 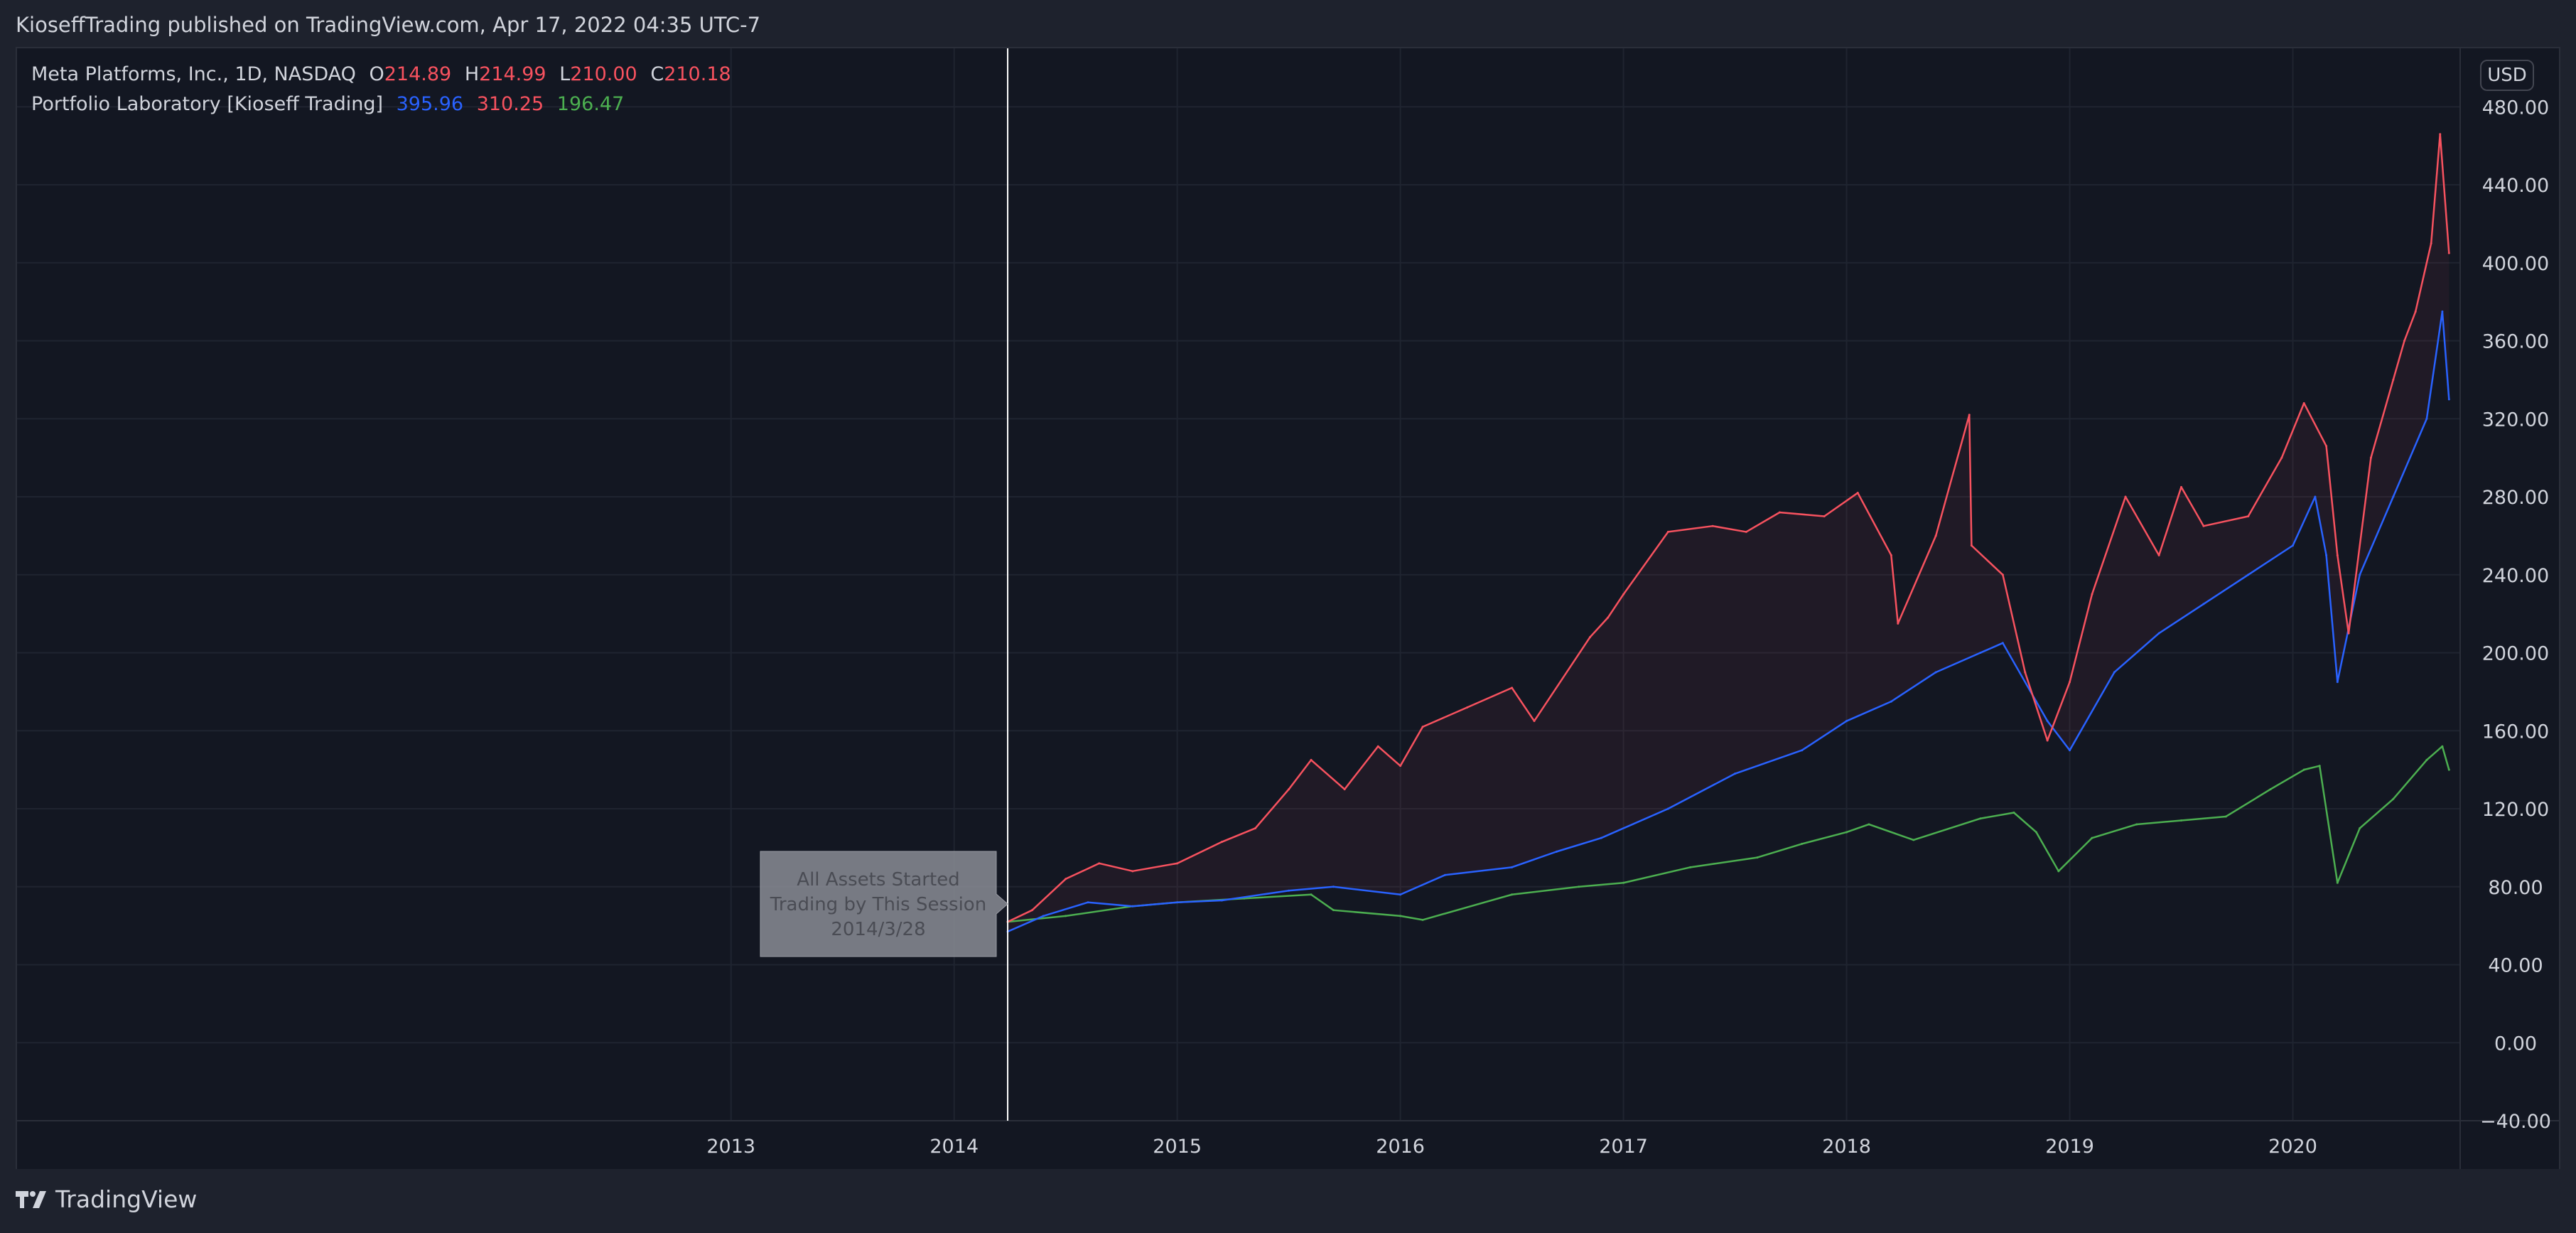 What do you see at coordinates (2515, 264) in the screenshot?
I see `y-tick-label: 400.00` at bounding box center [2515, 264].